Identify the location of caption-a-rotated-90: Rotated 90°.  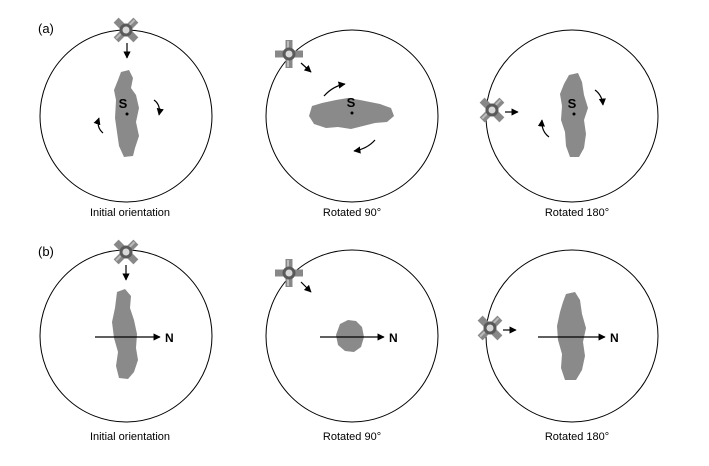
(352, 213).